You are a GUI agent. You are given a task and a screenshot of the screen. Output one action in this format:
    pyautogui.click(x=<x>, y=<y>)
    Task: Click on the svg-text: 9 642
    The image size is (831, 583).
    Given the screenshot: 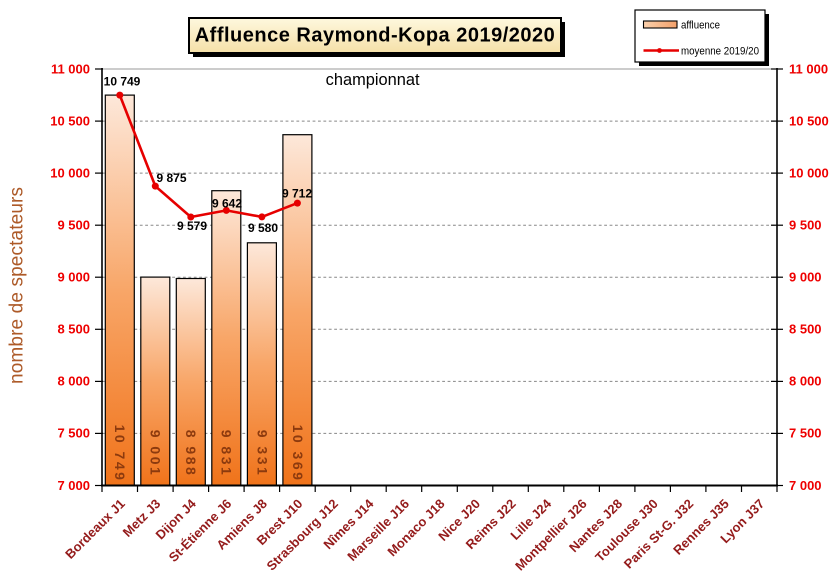 What is the action you would take?
    pyautogui.click(x=227, y=204)
    